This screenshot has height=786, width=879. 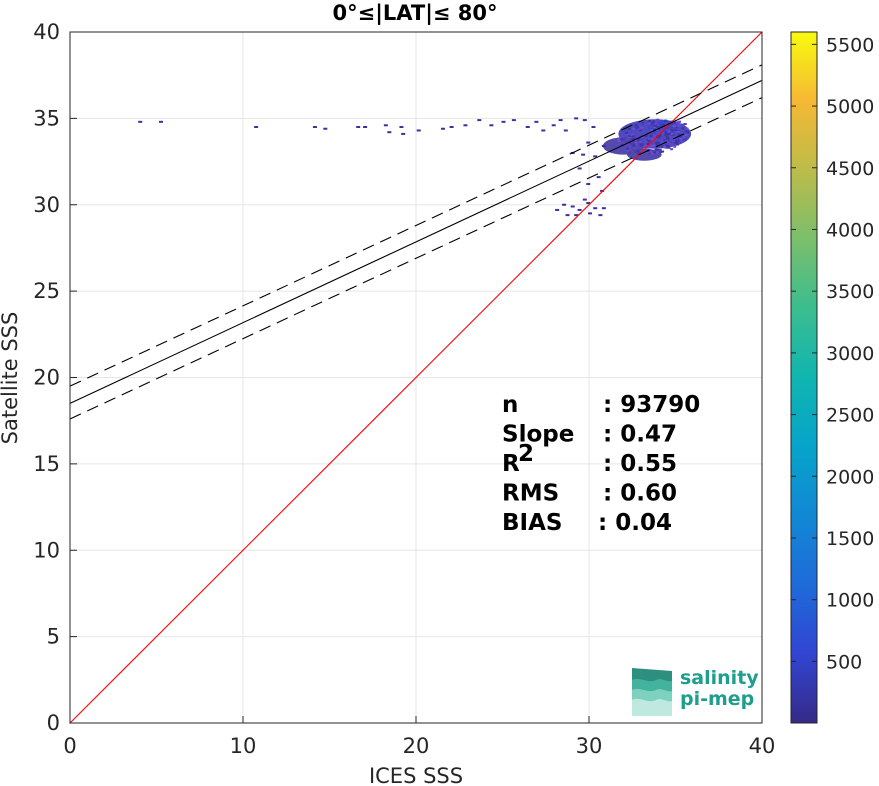 What do you see at coordinates (46, 32) in the screenshot?
I see `y-tick-label: 40` at bounding box center [46, 32].